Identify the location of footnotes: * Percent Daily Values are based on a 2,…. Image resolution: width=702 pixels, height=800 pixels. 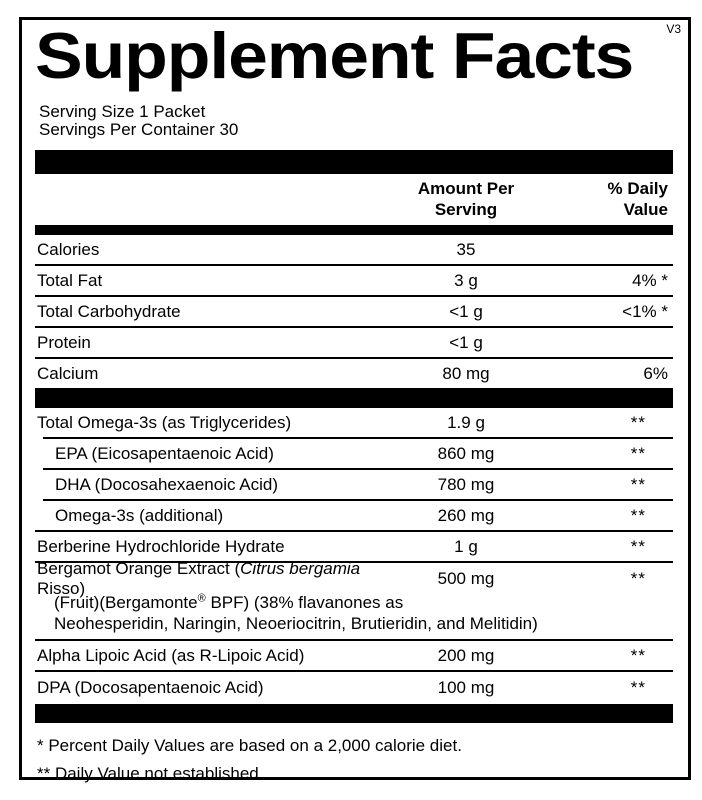
(354, 760).